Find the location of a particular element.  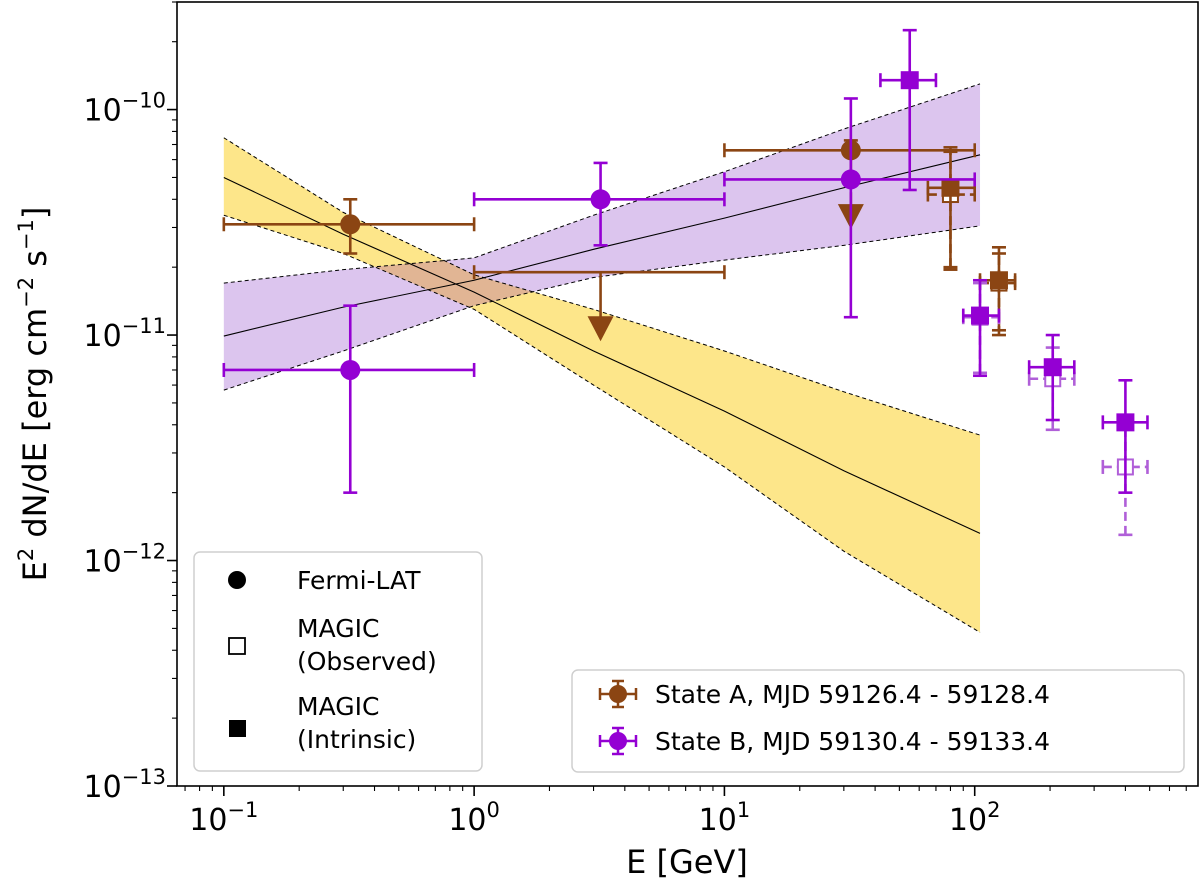

legend-magic-intrinsic-marker is located at coordinates (237, 728).